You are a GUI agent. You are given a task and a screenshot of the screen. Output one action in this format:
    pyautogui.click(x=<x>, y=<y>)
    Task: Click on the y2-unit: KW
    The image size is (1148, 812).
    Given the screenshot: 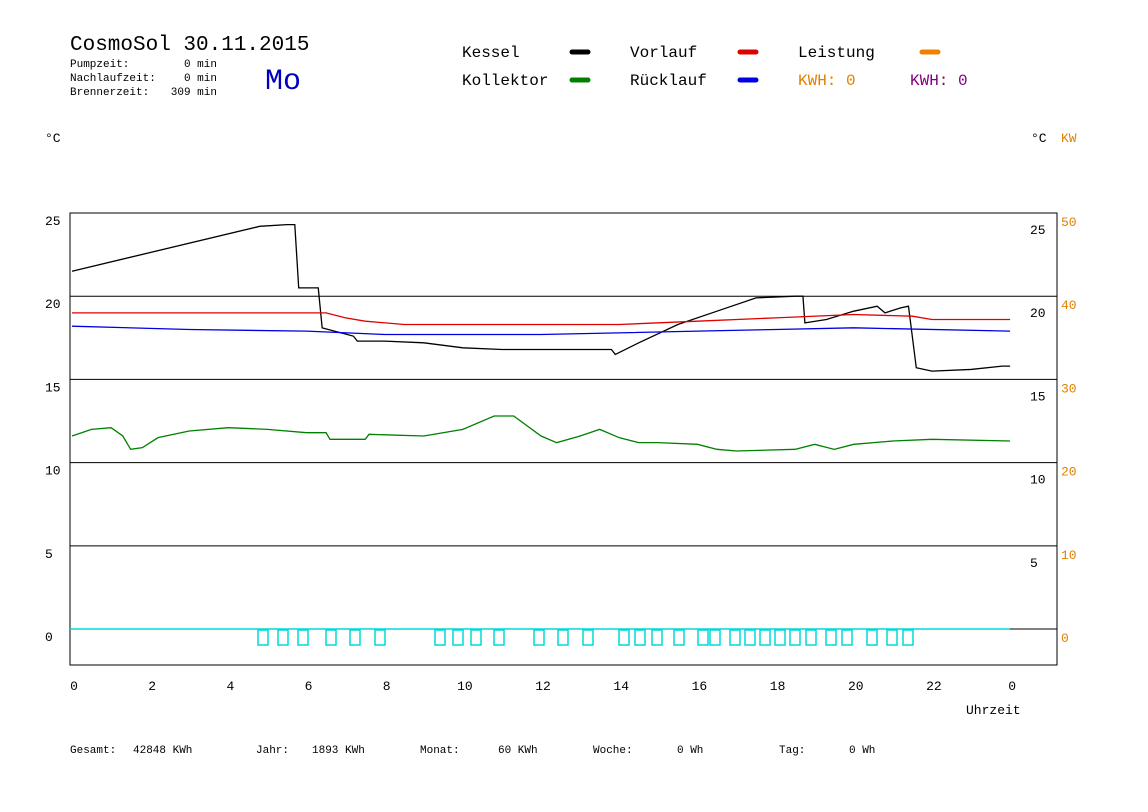 What is the action you would take?
    pyautogui.click(x=1069, y=138)
    